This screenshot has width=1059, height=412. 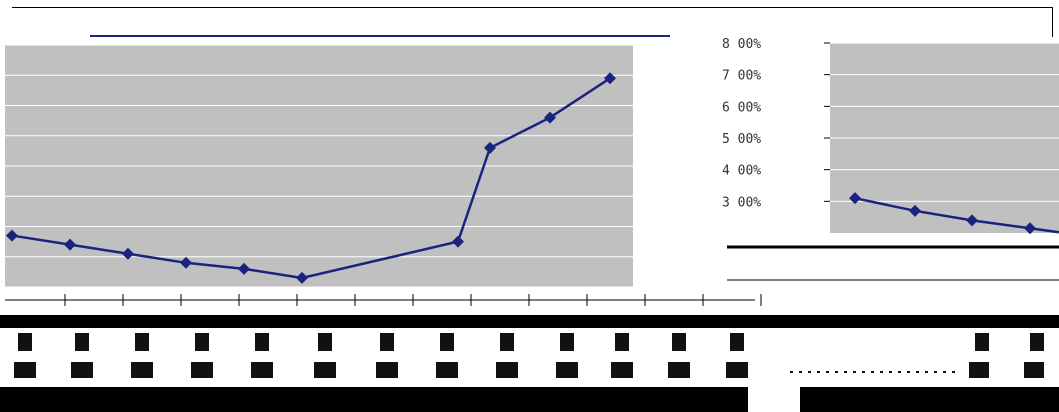 I want to click on right-y-tick-label: 7 00%, so click(x=741, y=76).